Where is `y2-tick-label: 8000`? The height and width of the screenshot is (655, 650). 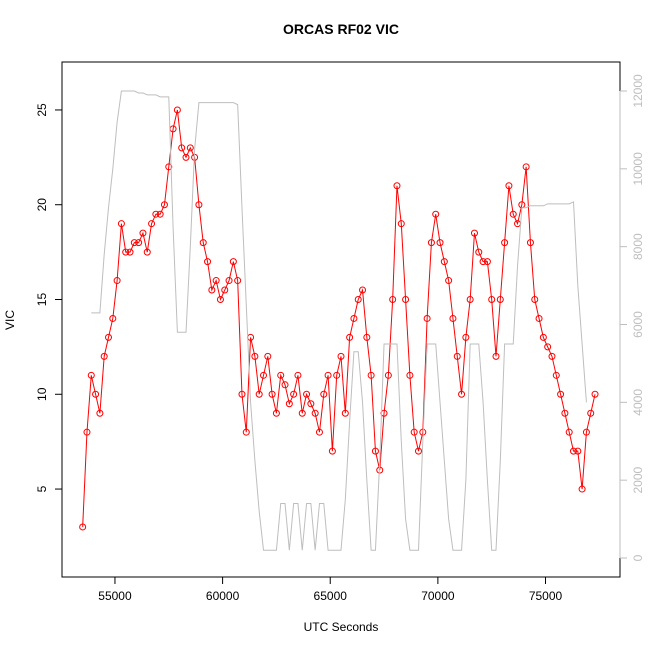 y2-tick-label: 8000 is located at coordinates (638, 246).